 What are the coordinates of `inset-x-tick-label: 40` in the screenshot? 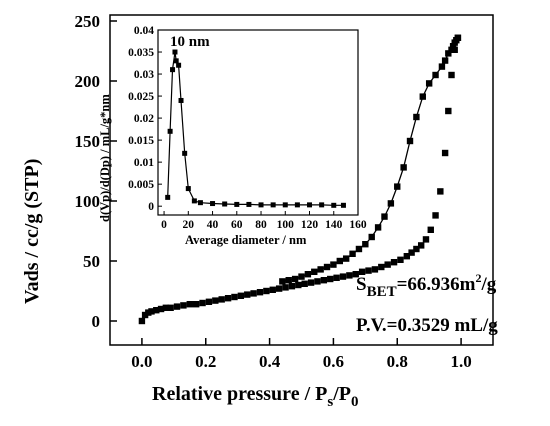 It's located at (213, 225).